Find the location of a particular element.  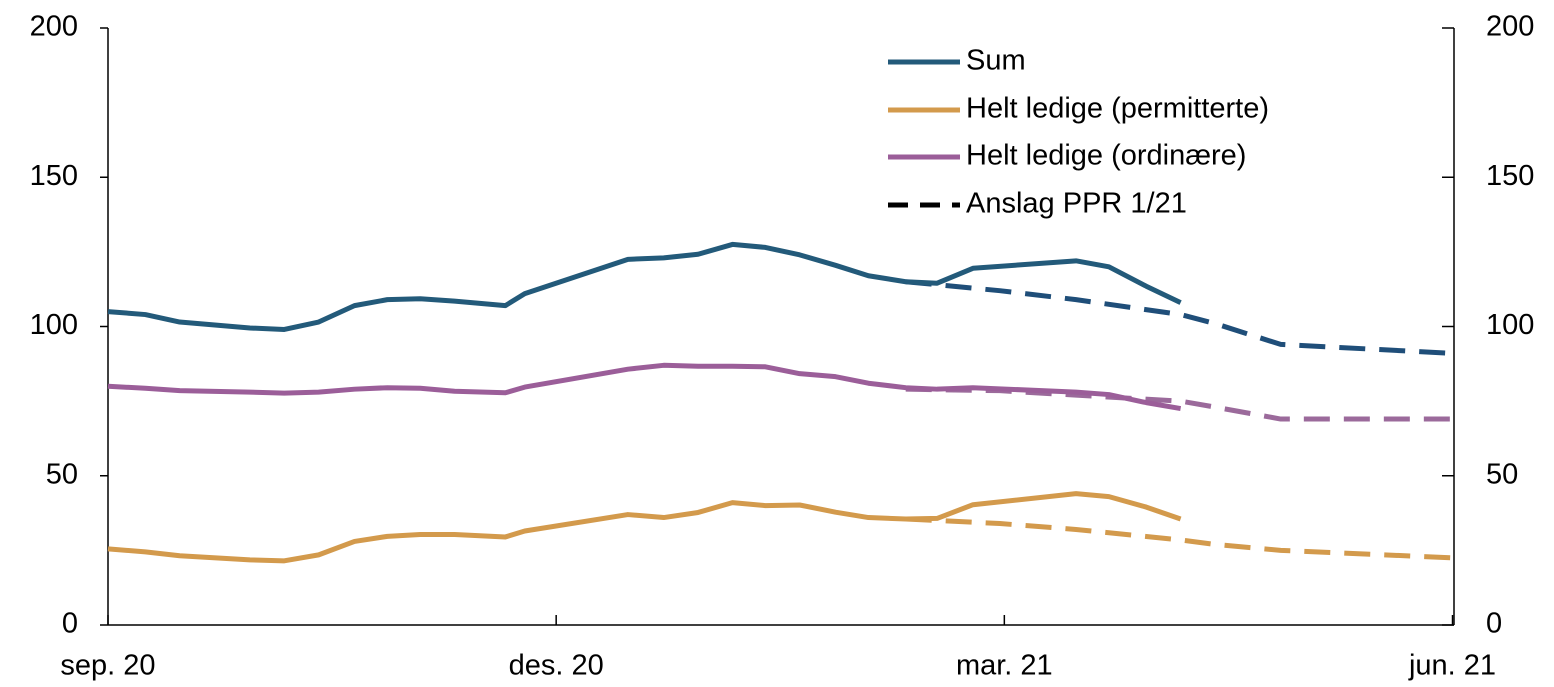

legend-label: Sum is located at coordinates (996, 61).